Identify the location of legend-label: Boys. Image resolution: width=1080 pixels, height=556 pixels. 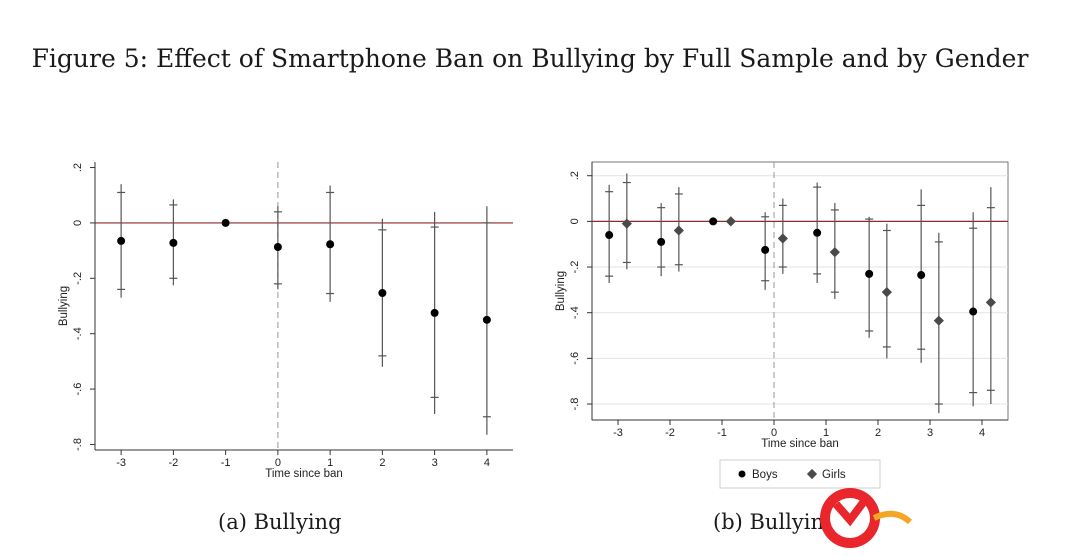
(765, 475).